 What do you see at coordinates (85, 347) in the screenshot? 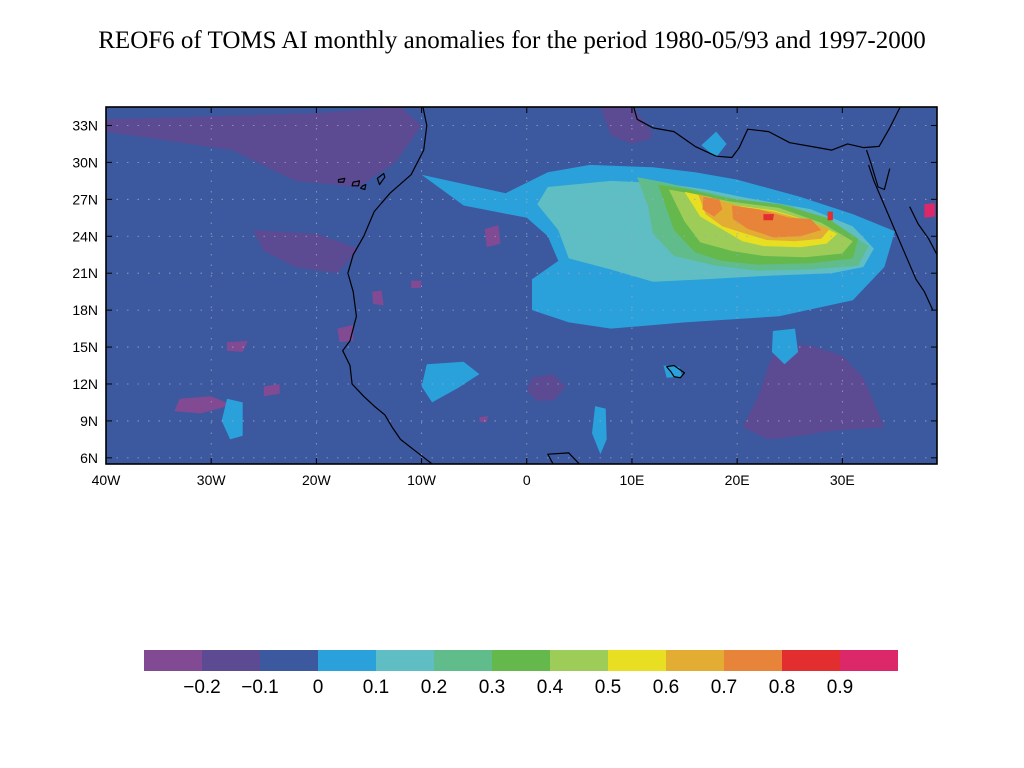
I see `y-tick-label: 15N` at bounding box center [85, 347].